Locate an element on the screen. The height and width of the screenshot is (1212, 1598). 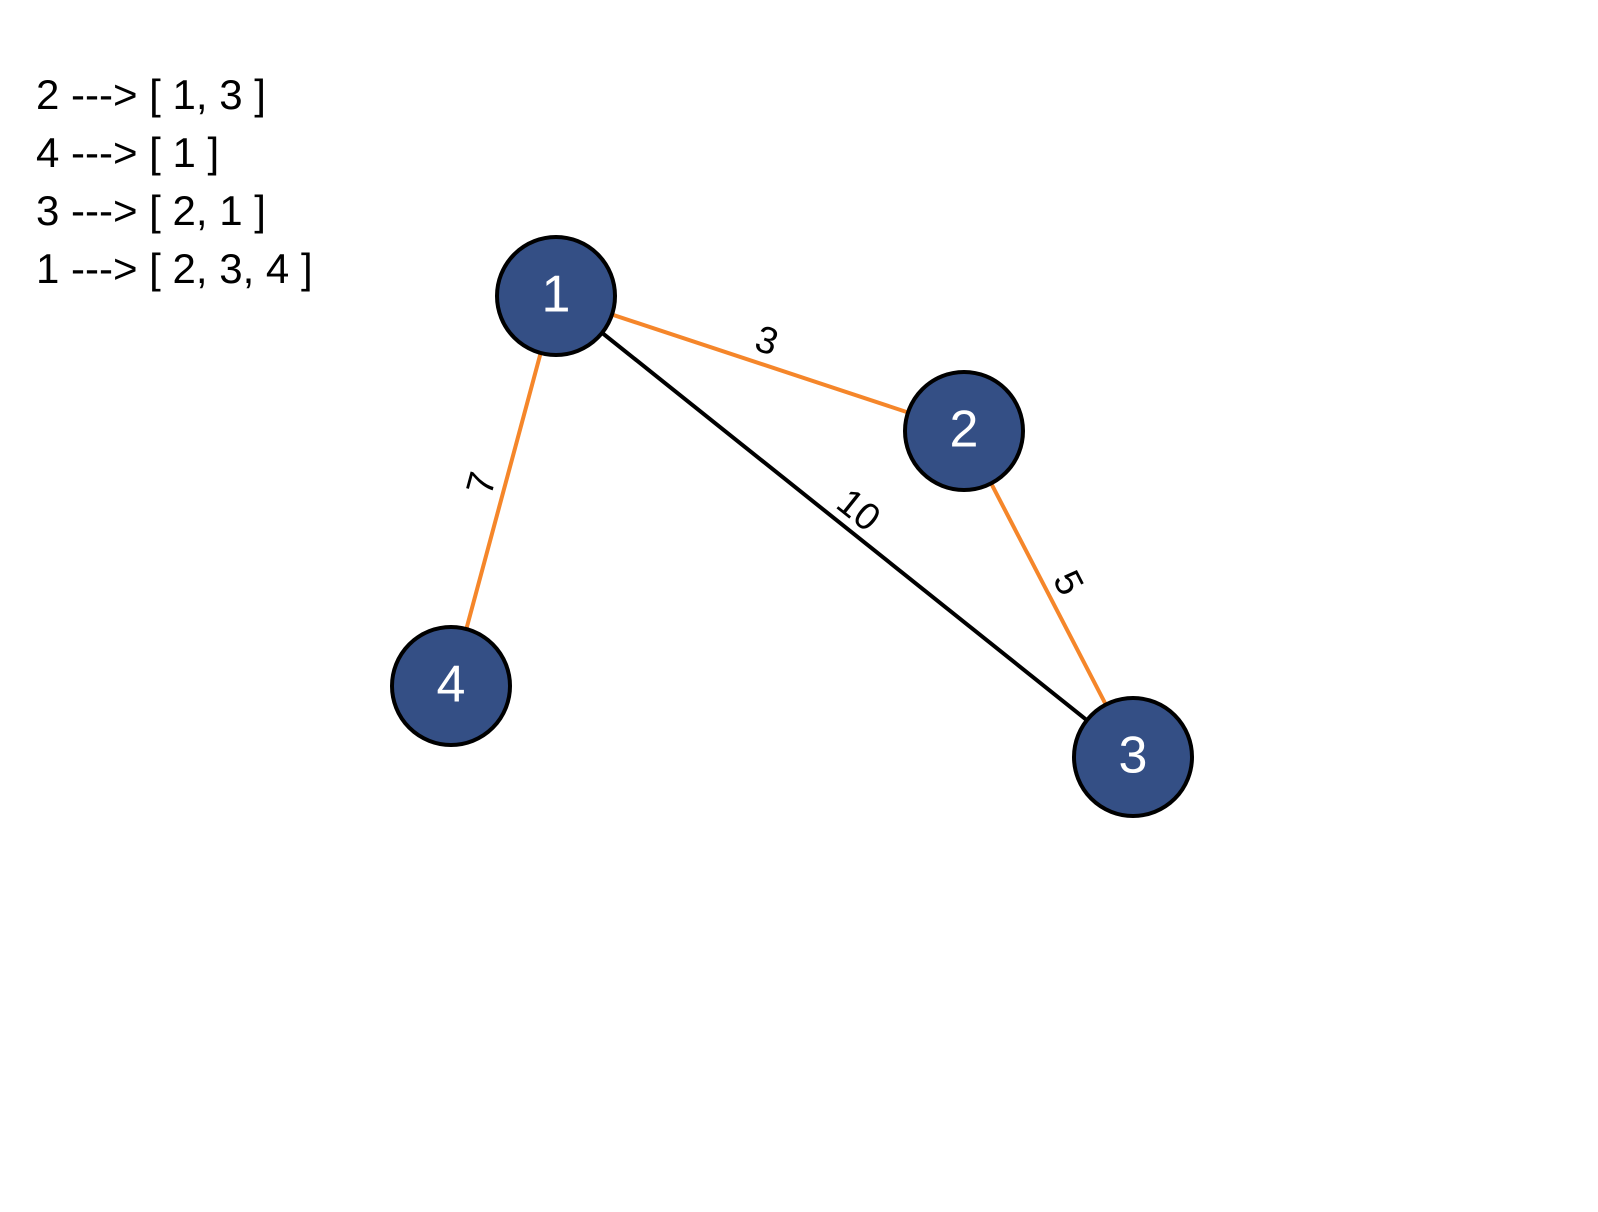
adjacency-entry-1: 1 ---> [ 2, 3, 4 ] is located at coordinates (174, 268).